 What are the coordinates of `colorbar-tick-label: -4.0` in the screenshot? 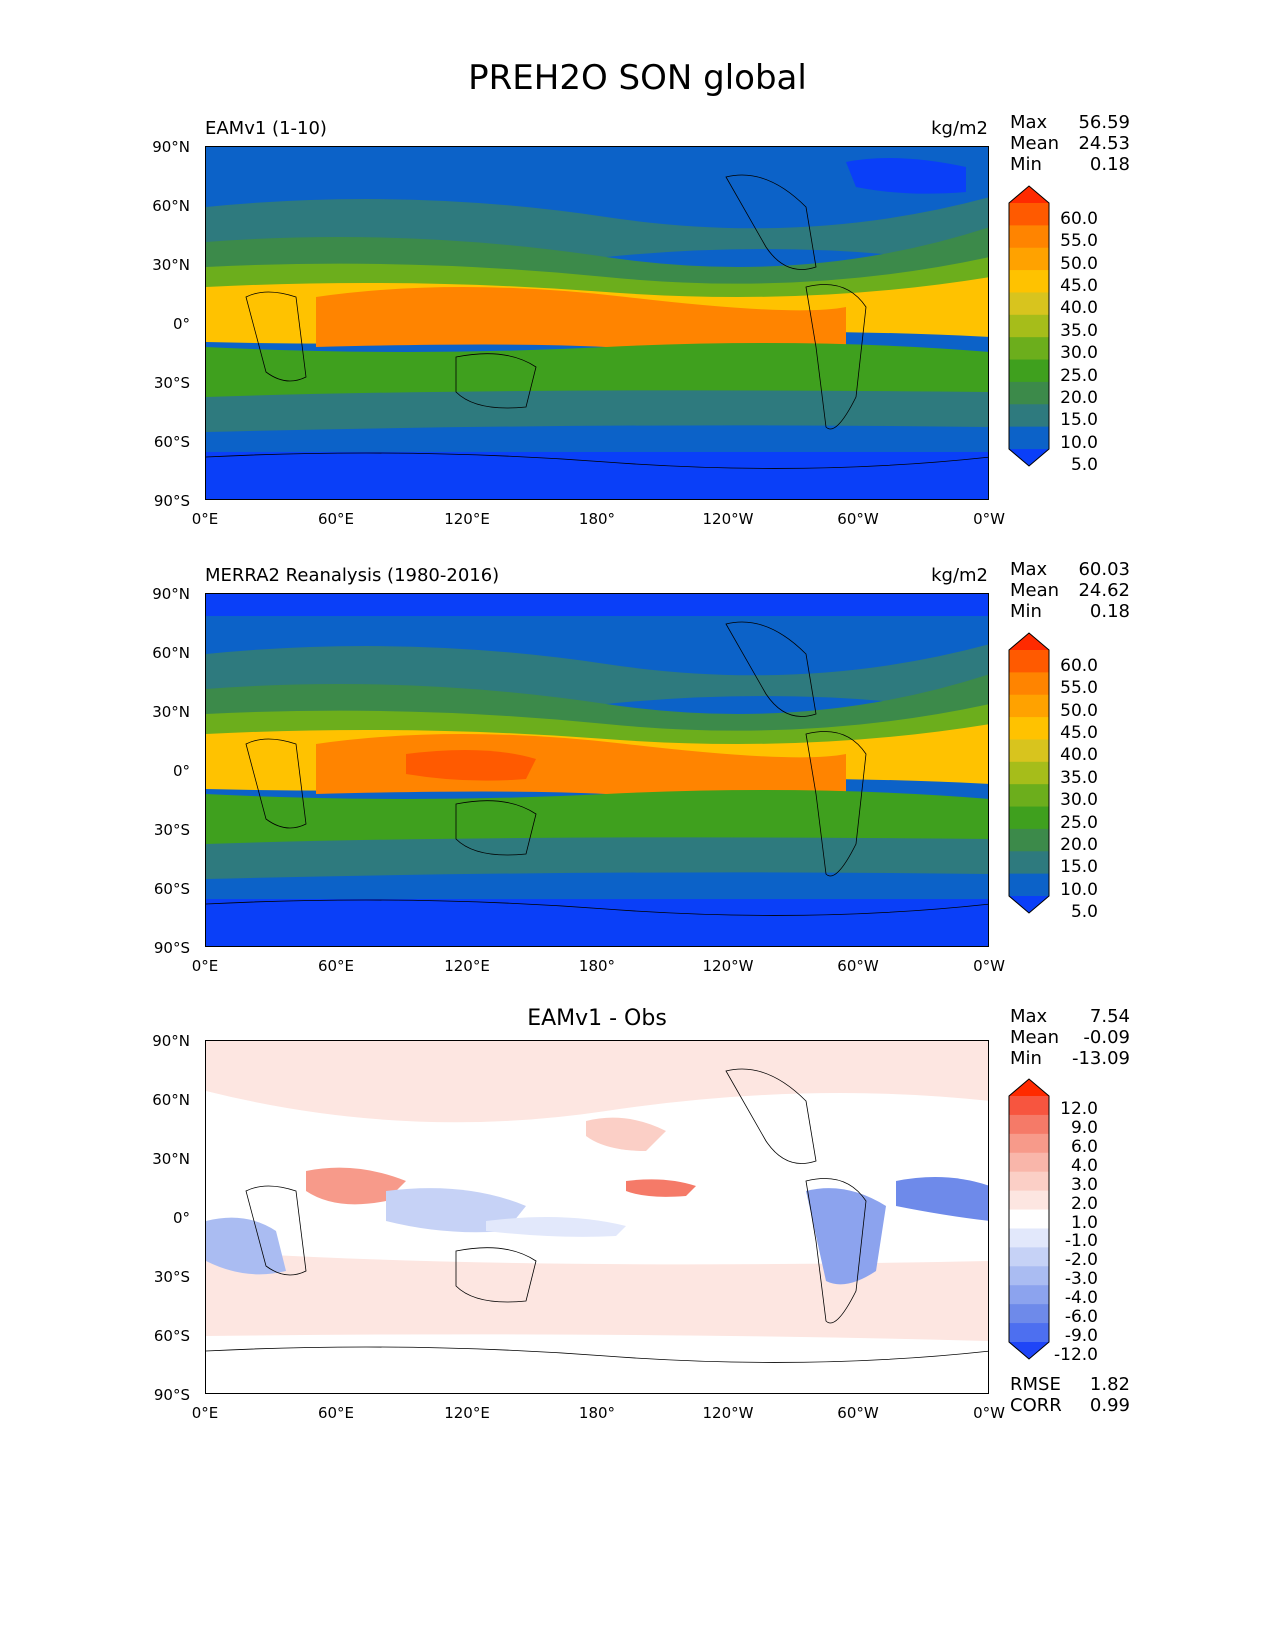 It's located at (1081, 1298).